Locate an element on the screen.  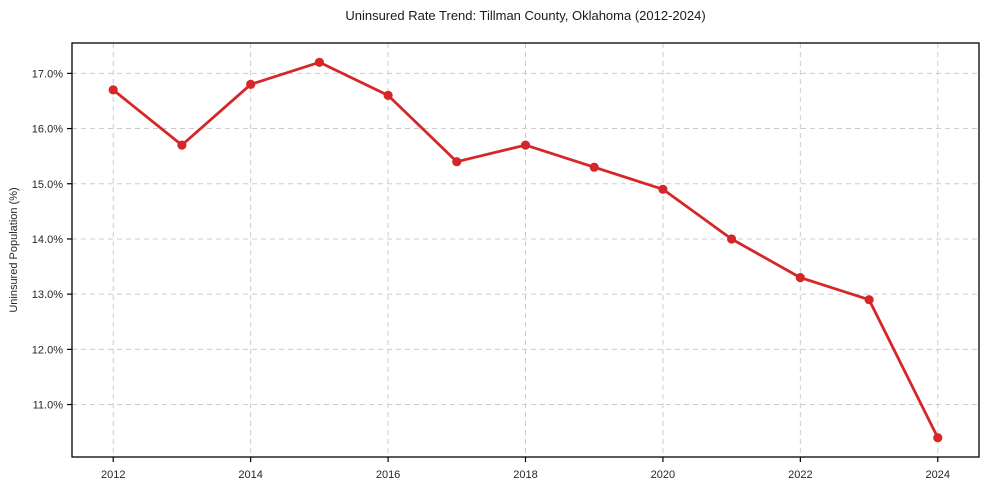
data-point-2020 is located at coordinates (663, 189).